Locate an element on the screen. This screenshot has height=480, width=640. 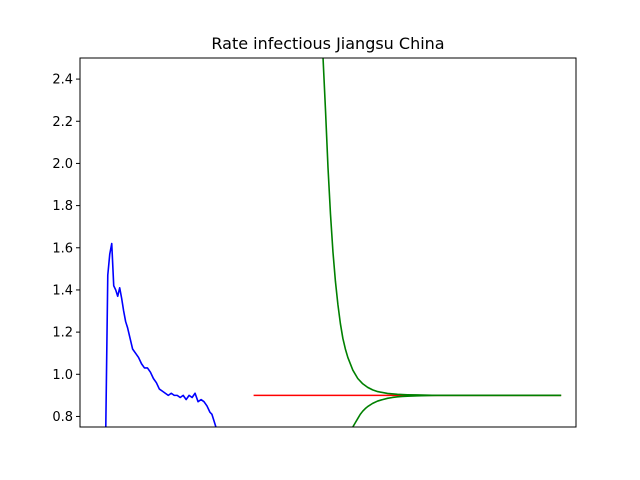
y-axis: 0.8 1.0 1.2 1.4 1.6 1.8 2.0 2.2 2.4 is located at coordinates (66, 249).